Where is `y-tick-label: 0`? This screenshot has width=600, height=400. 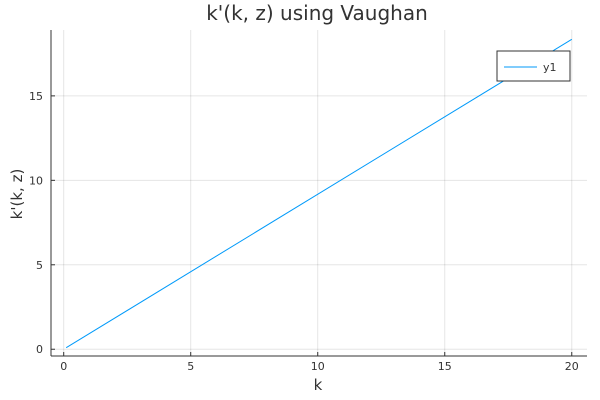
y-tick-label: 0 is located at coordinates (39, 349).